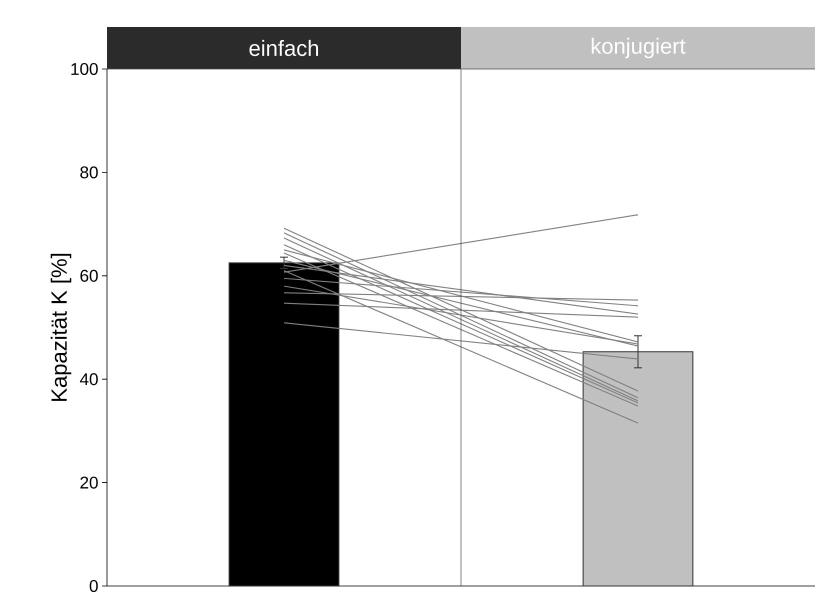  What do you see at coordinates (89, 379) in the screenshot?
I see `y-tick-label: 40` at bounding box center [89, 379].